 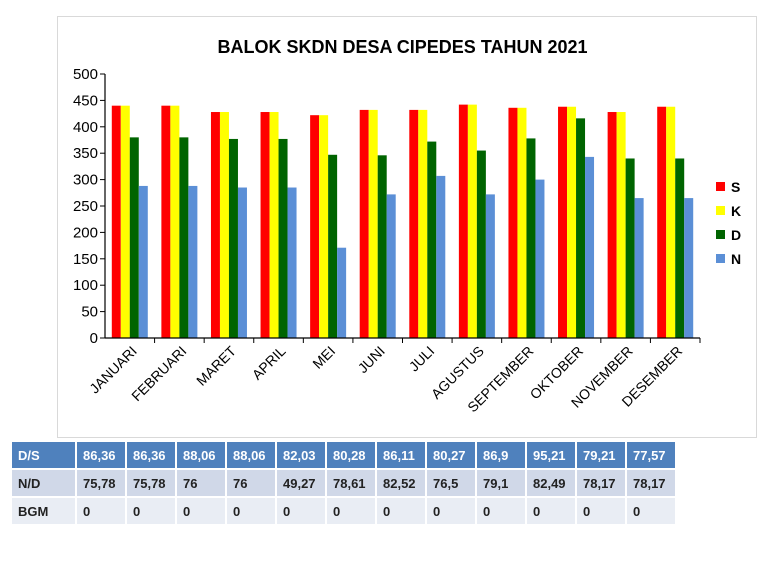 I want to click on bar-n-juni, so click(x=391, y=266).